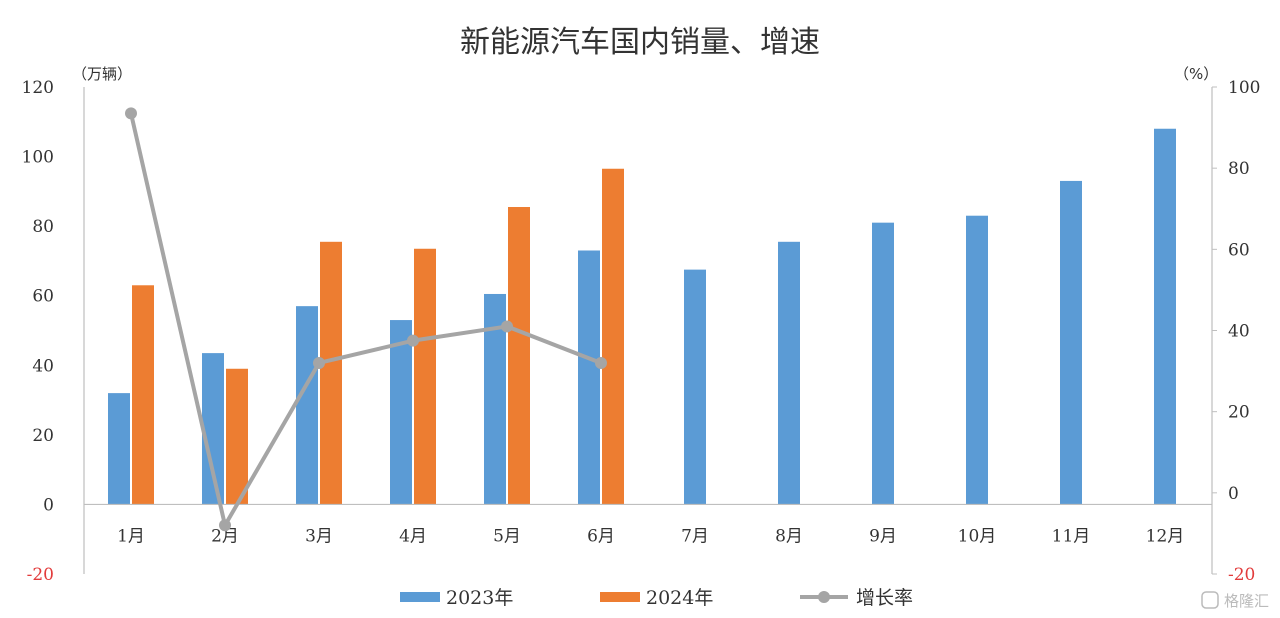  I want to click on right-tick-label: 60, so click(1239, 250).